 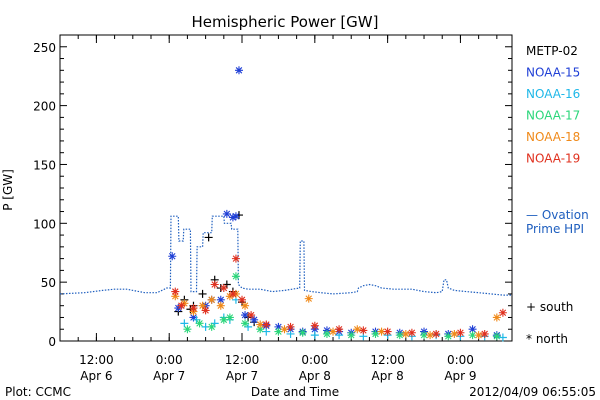 I want to click on ovation-label-line1: — Ovation, so click(x=557, y=215).